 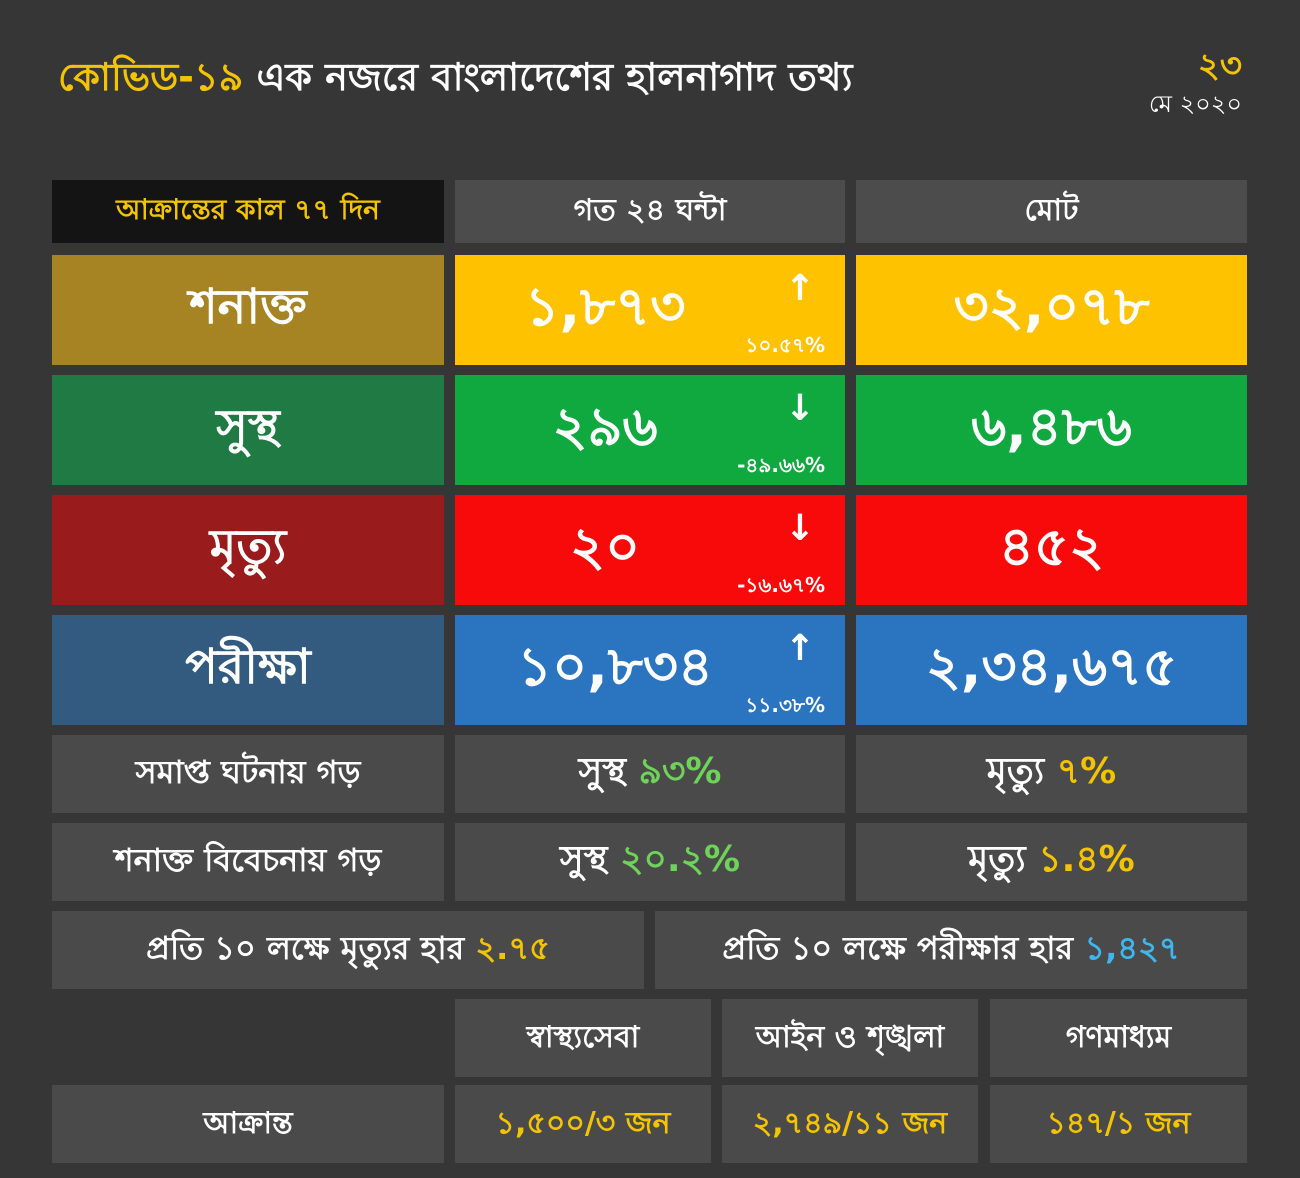 What do you see at coordinates (554, 77) in the screenshot?
I see `title-rest: এক নজরে বাংলাদেশের হালনাগাদ তথ্য` at bounding box center [554, 77].